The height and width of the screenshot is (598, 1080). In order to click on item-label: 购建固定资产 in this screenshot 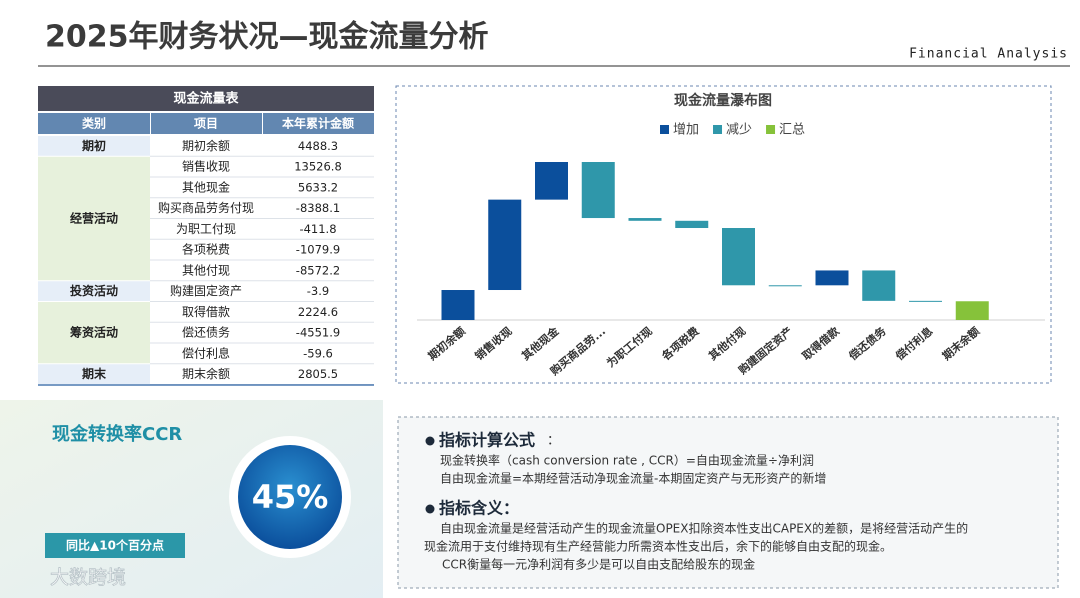, I will do `click(206, 290)`.